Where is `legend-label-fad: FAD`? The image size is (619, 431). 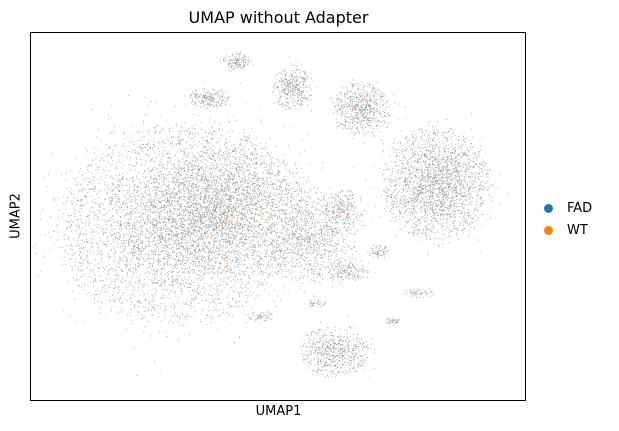 legend-label-fad: FAD is located at coordinates (580, 208).